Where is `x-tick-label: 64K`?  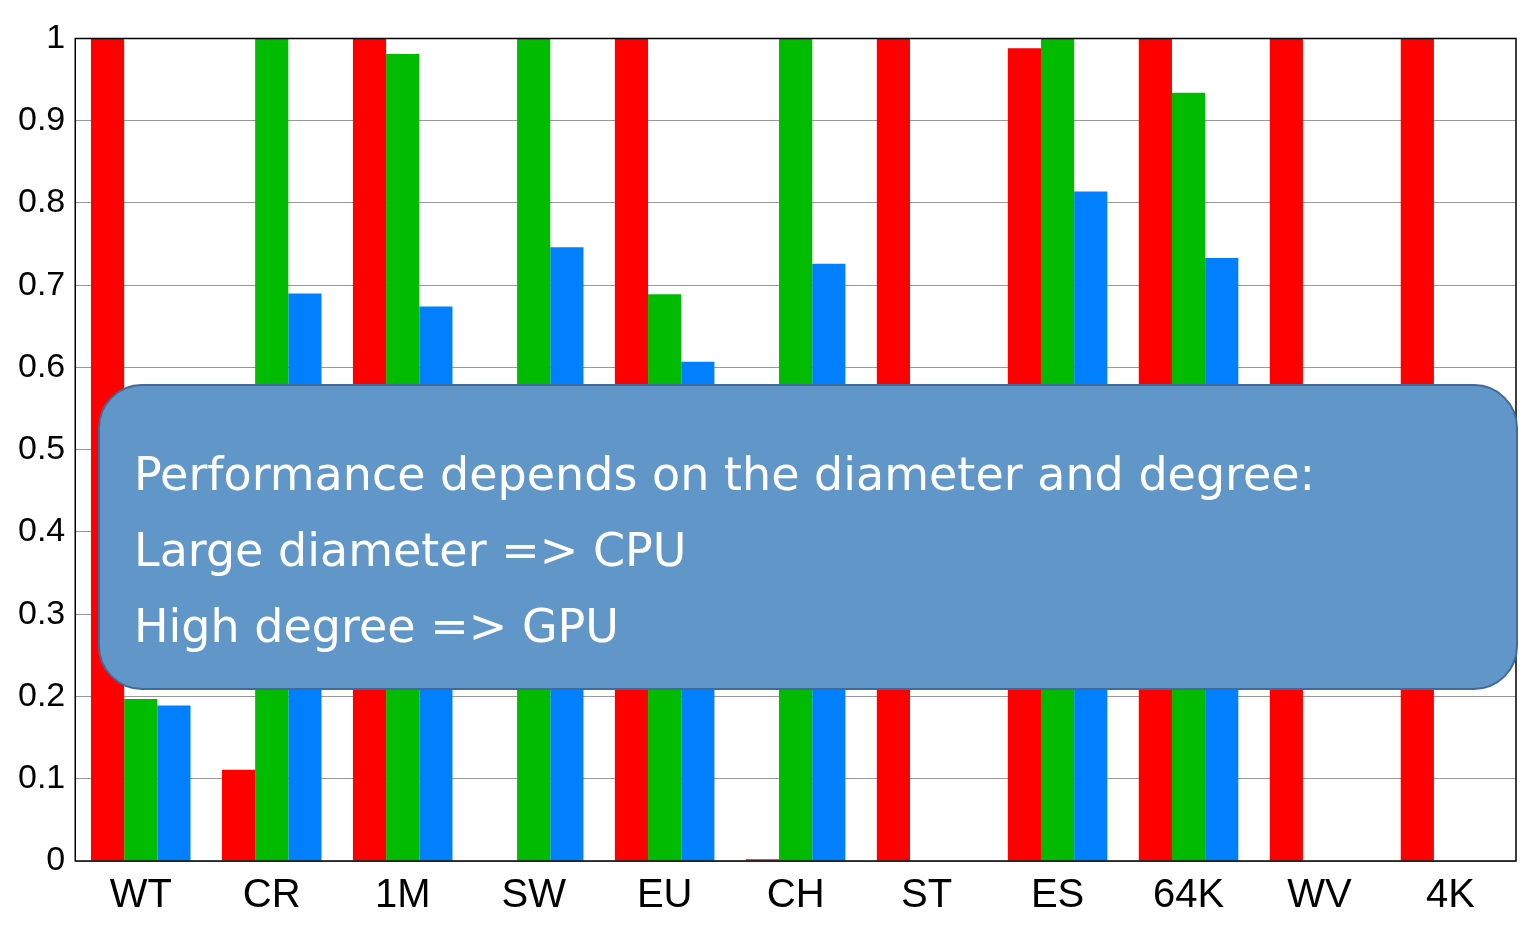 x-tick-label: 64K is located at coordinates (1188, 893).